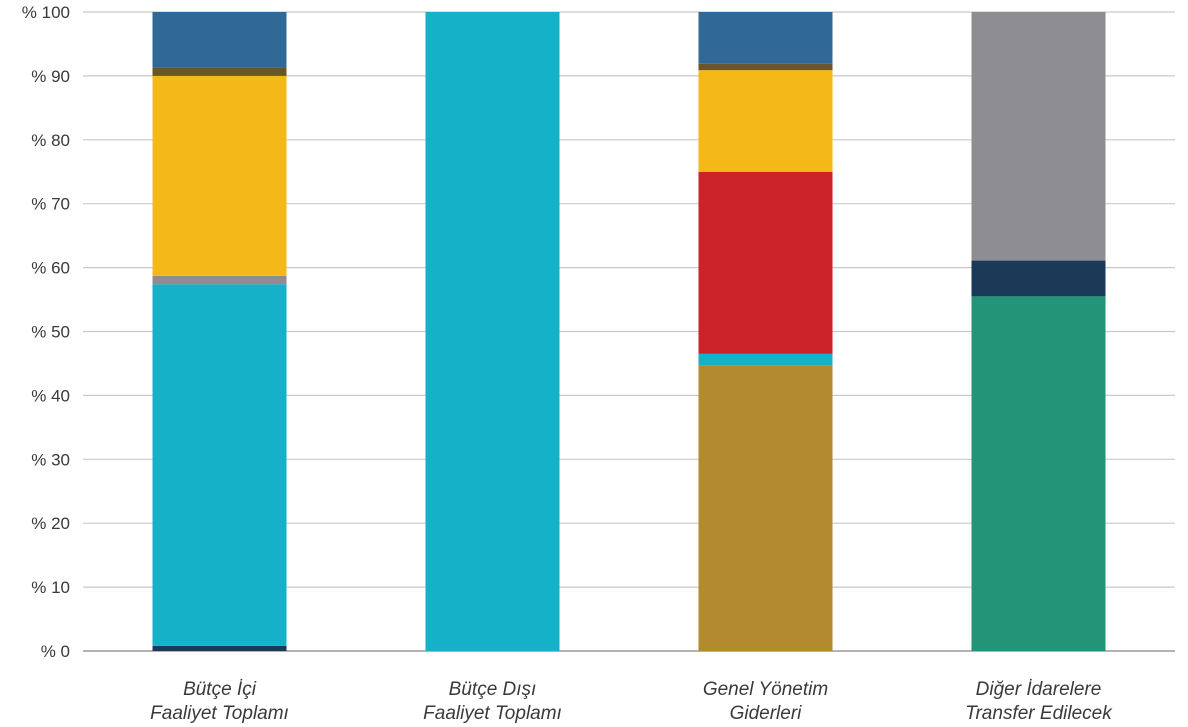  I want to click on y-tick-label: % 90, so click(50, 76).